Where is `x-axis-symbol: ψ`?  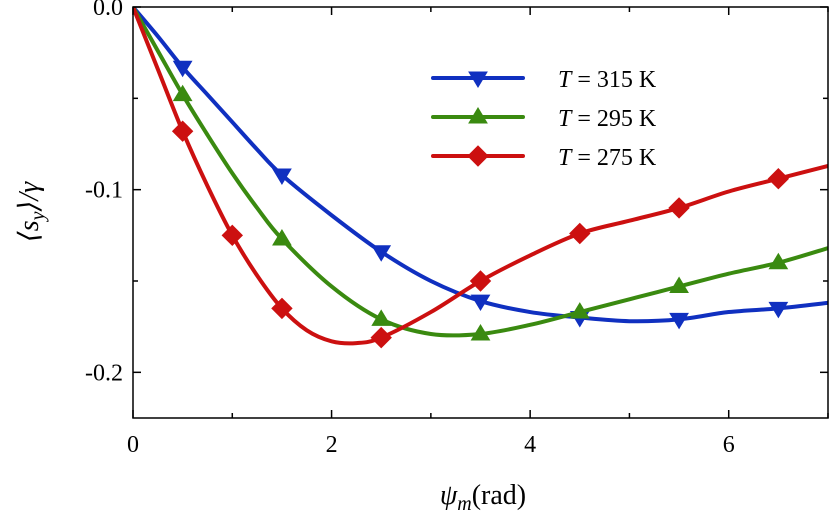
x-axis-symbol: ψ is located at coordinates (449, 495).